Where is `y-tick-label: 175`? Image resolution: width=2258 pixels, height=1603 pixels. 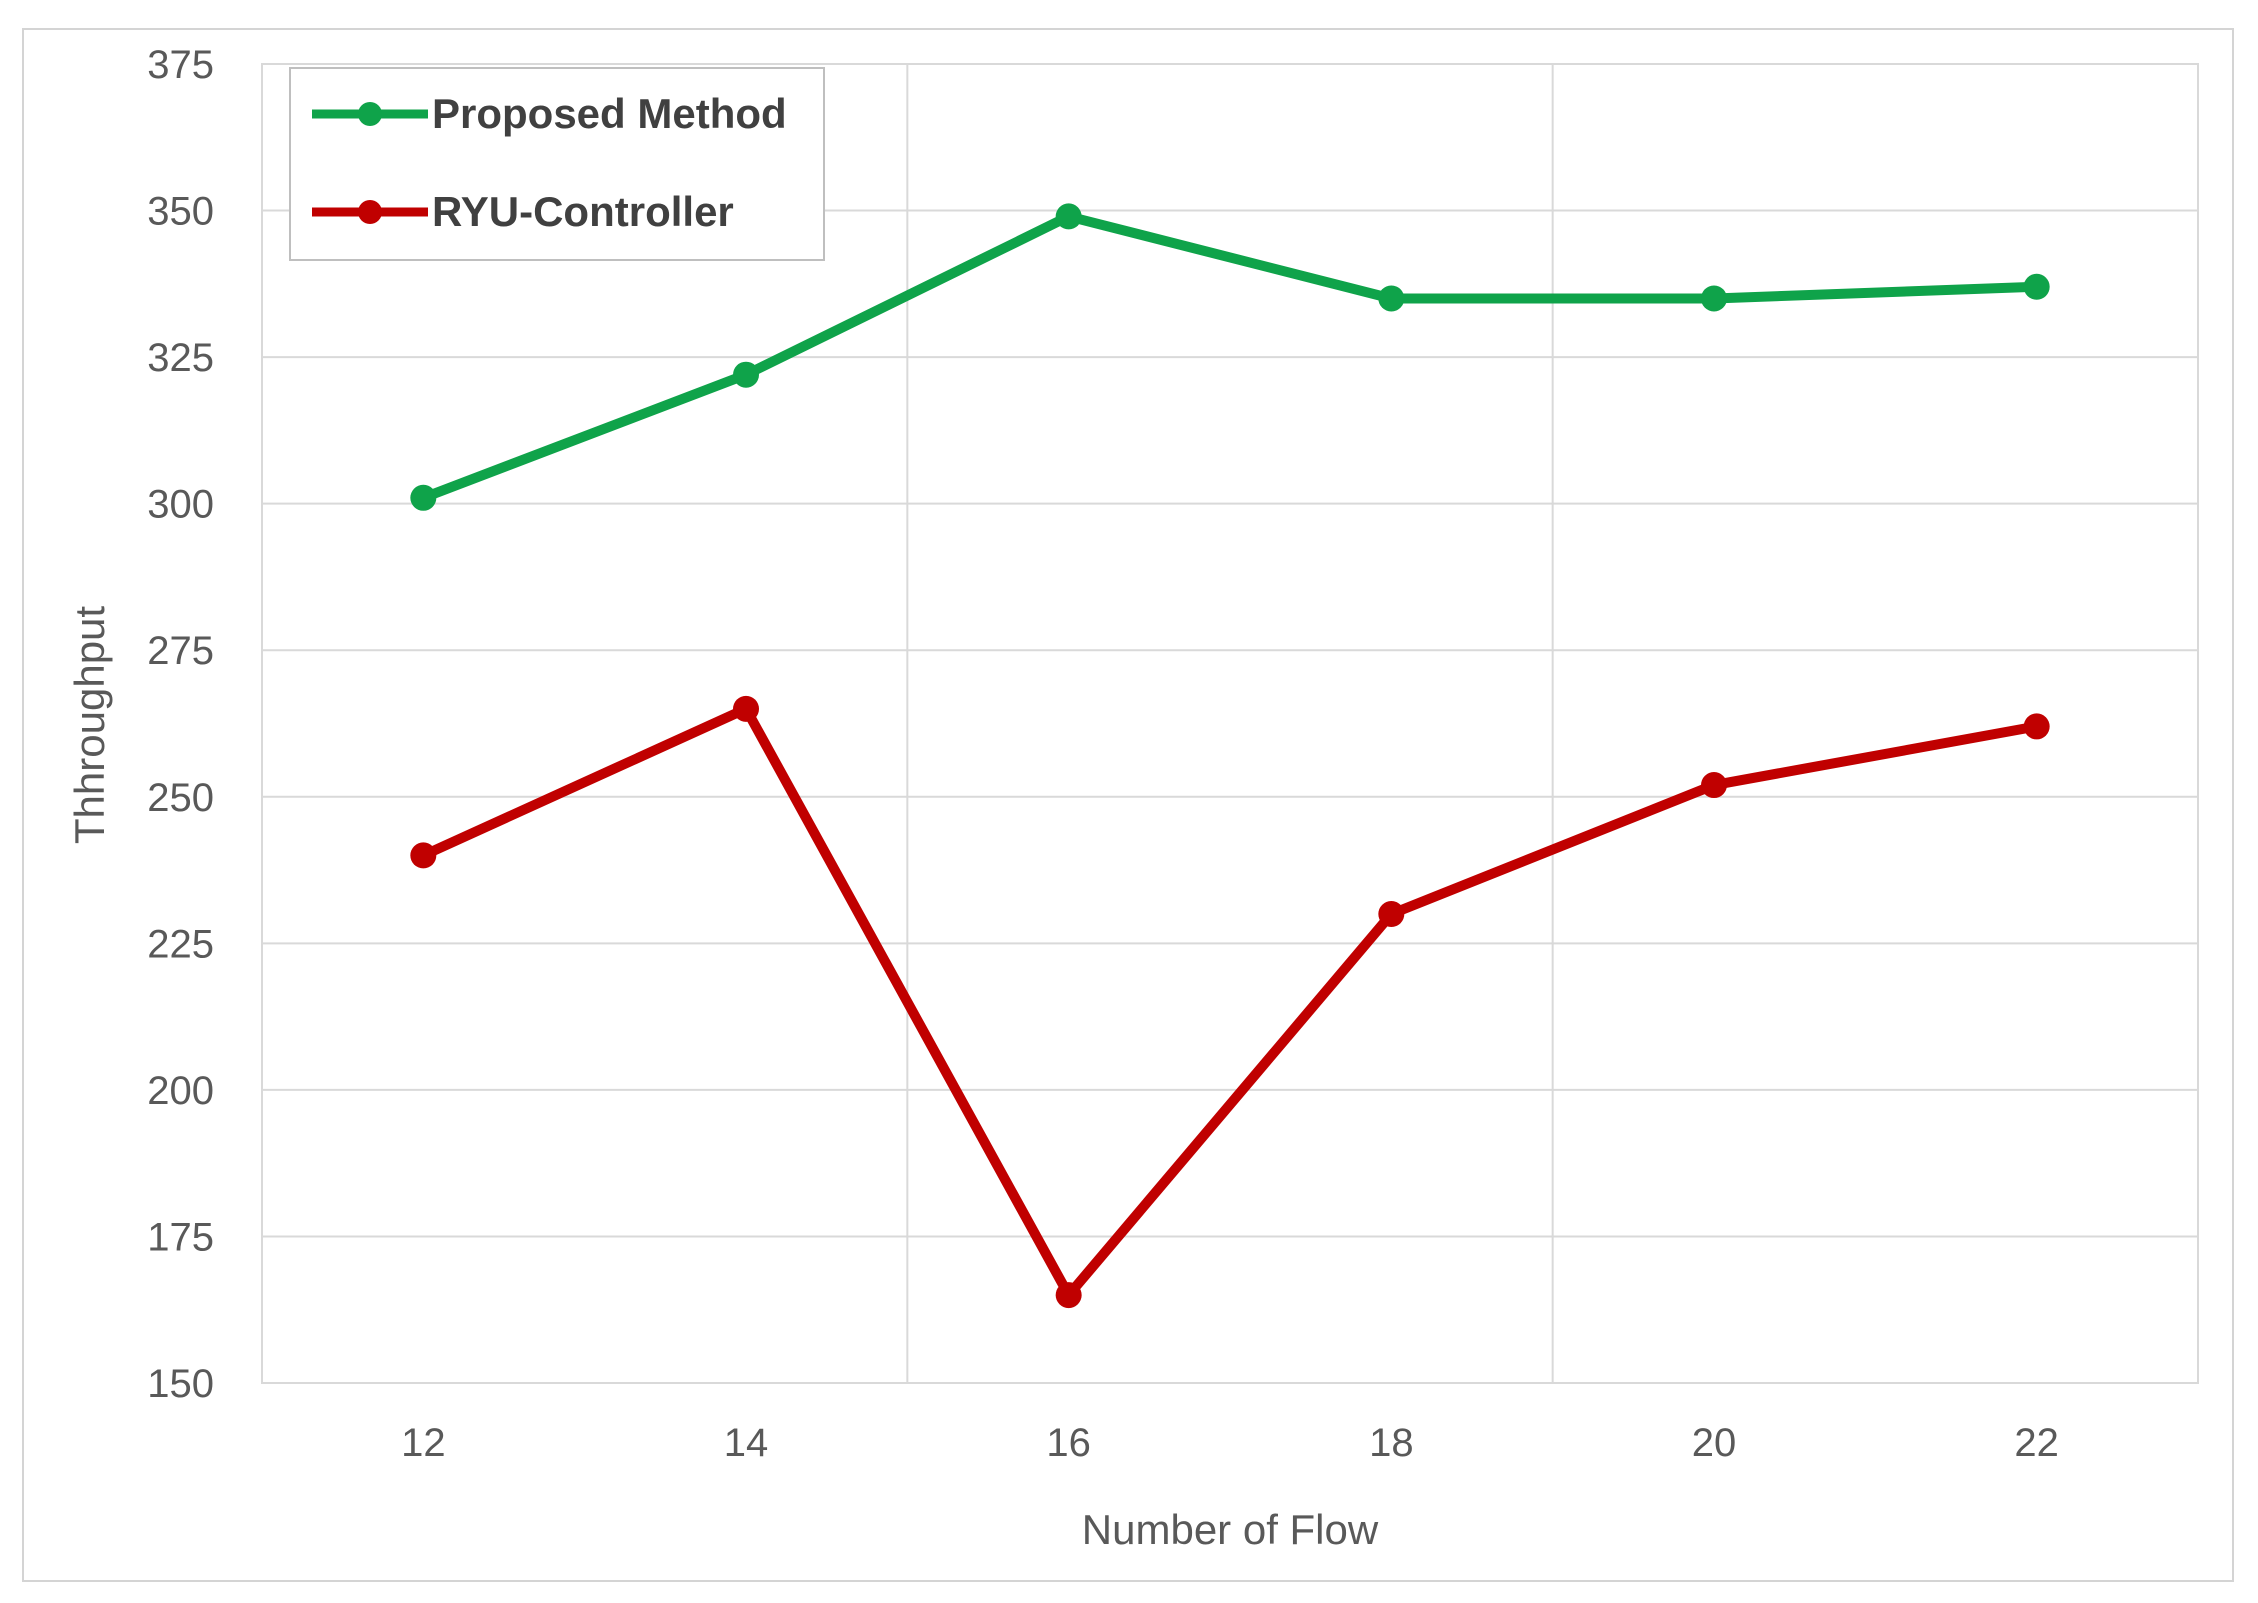
y-tick-label: 175 is located at coordinates (180, 1237).